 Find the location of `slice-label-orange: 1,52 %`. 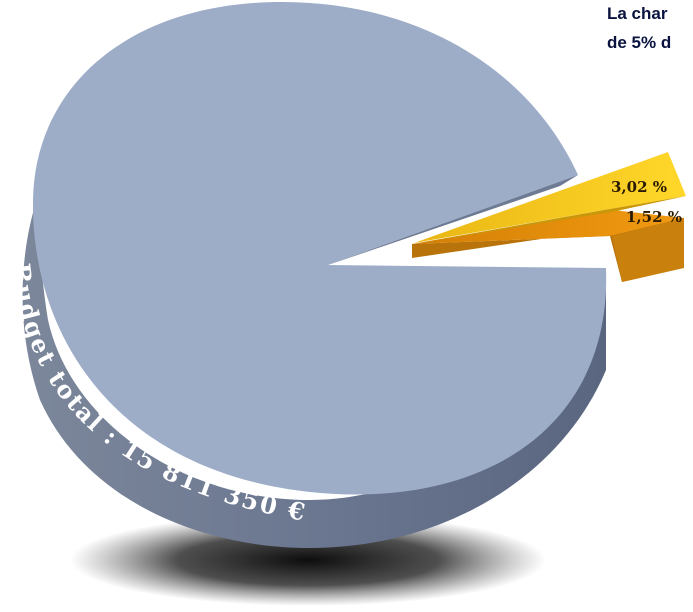

slice-label-orange: 1,52 % is located at coordinates (654, 217).